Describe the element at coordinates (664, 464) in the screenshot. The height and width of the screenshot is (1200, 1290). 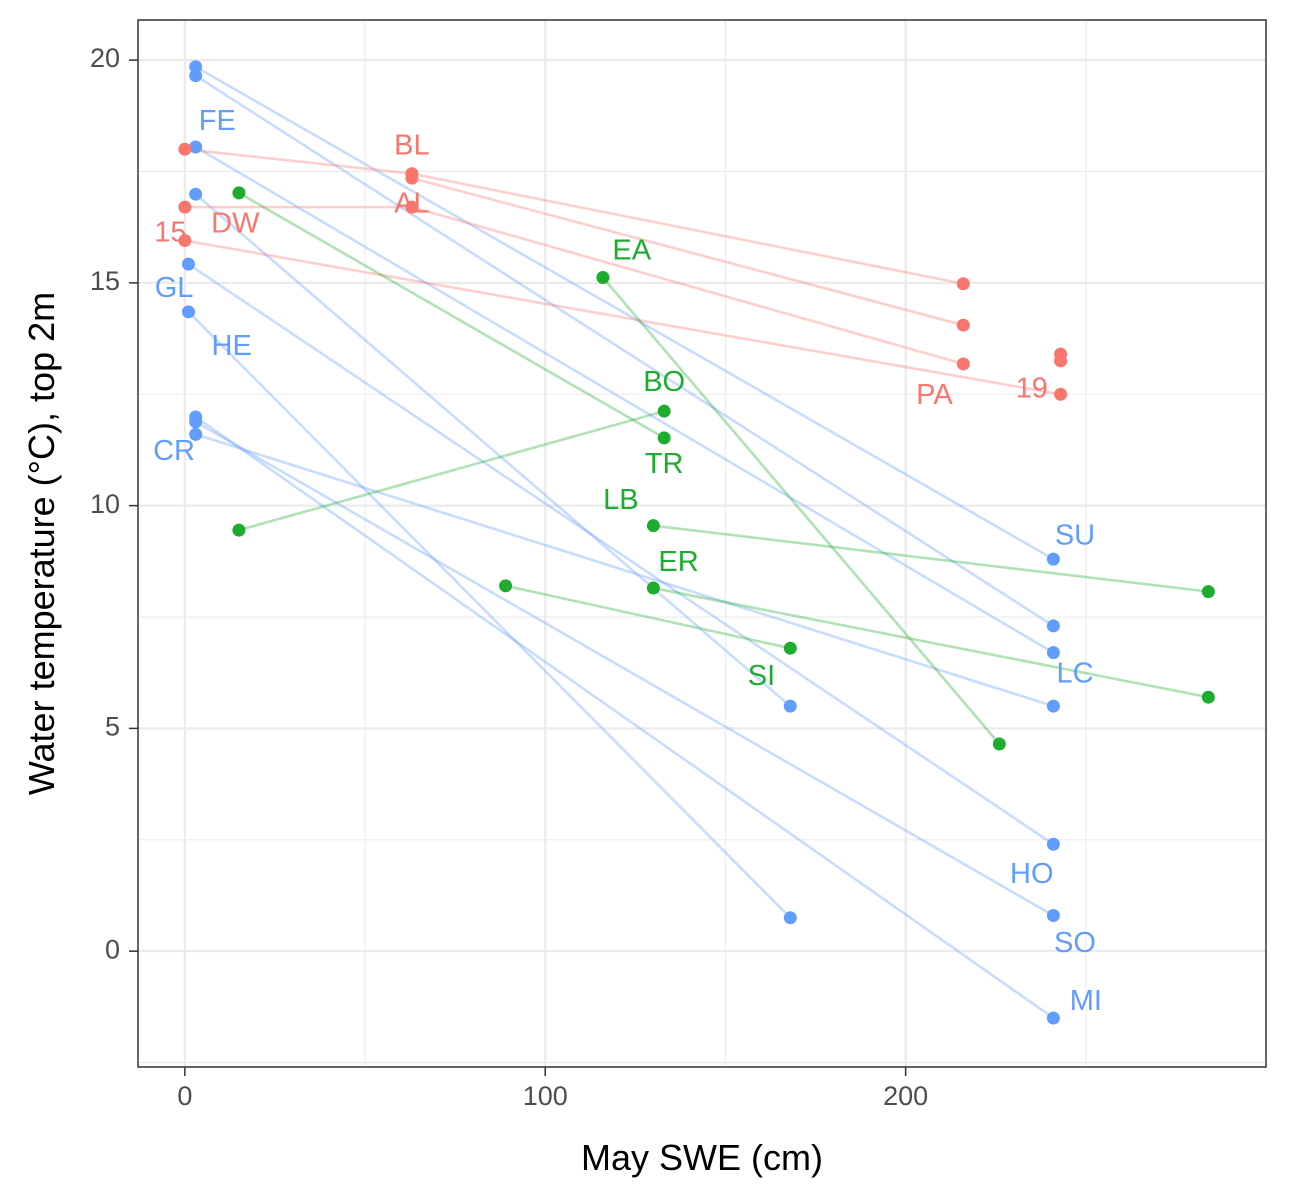
I see `point-label-TR: TR` at that location.